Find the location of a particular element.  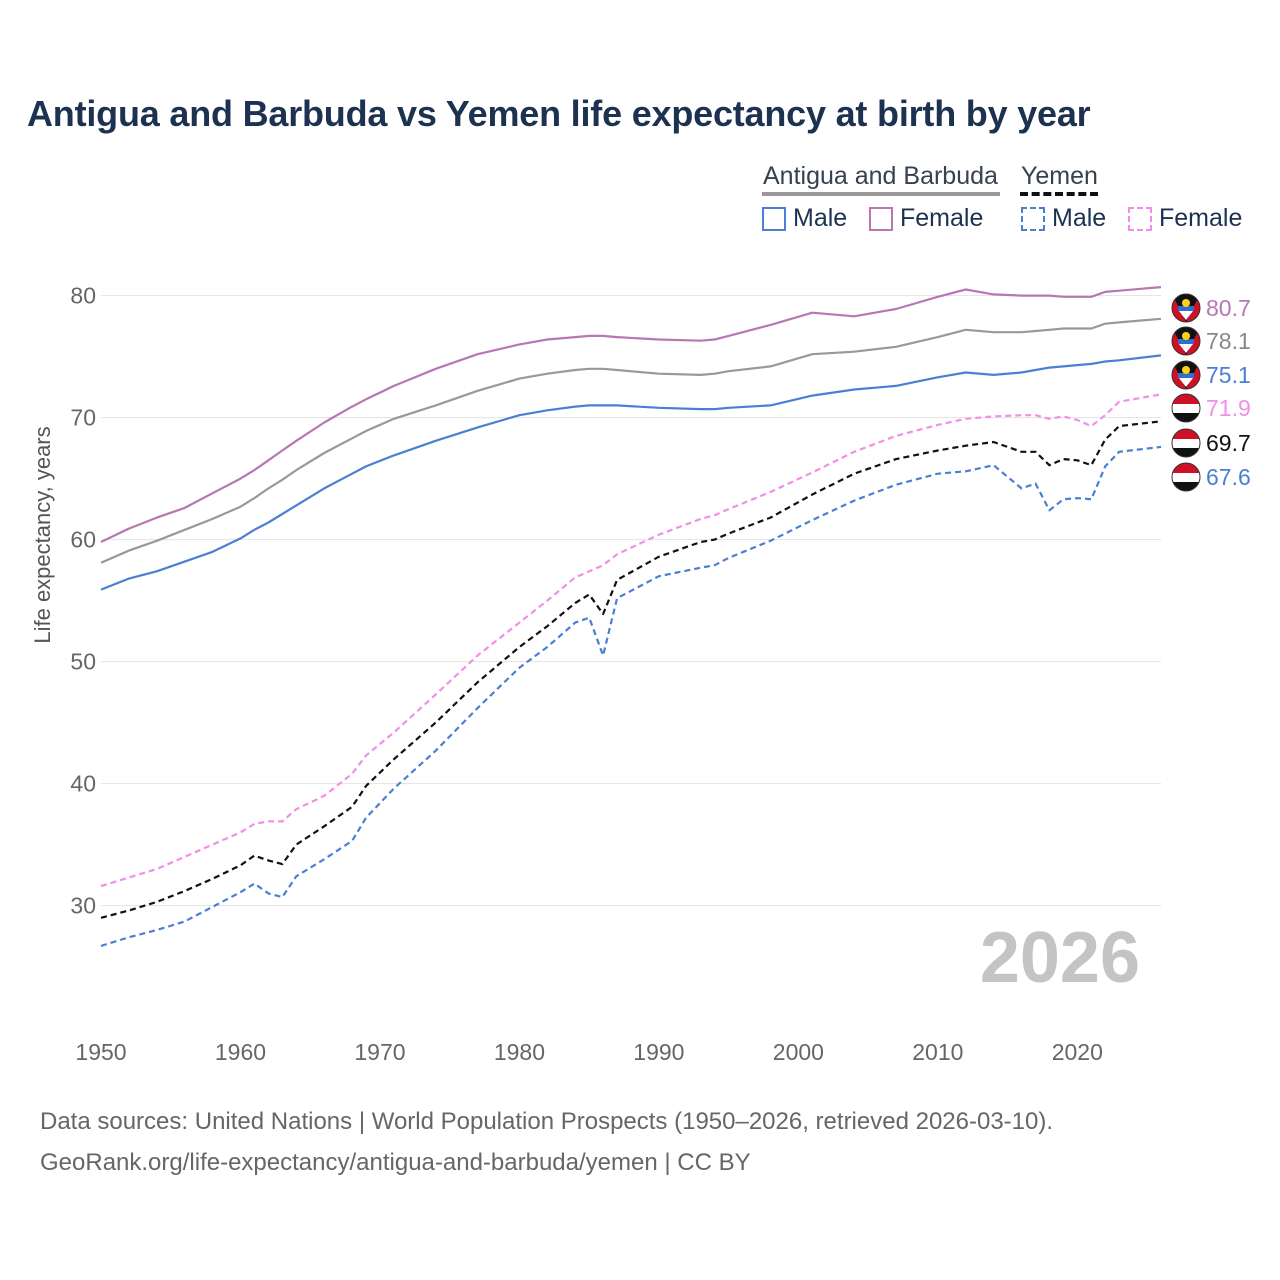

legend-country-yemen: Yemen is located at coordinates (1059, 176).